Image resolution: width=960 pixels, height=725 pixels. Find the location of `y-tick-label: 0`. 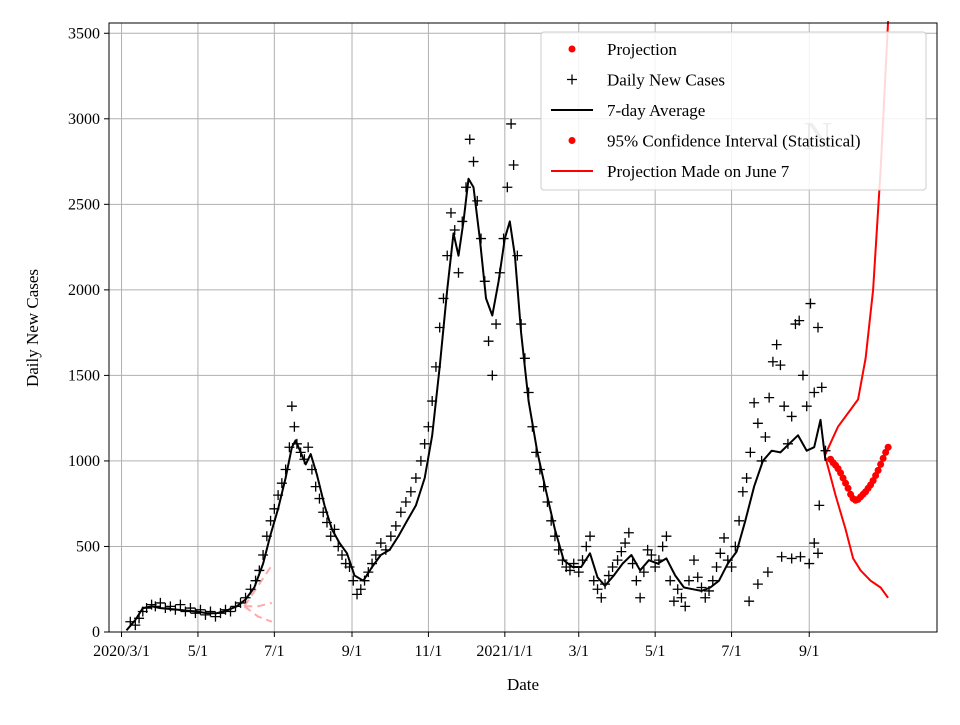

y-tick-label: 0 is located at coordinates (96, 632).